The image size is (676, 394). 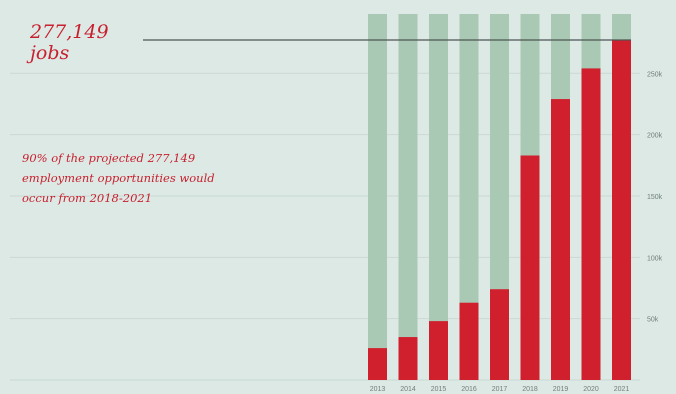 What do you see at coordinates (561, 389) in the screenshot?
I see `x-tick-label: 2019` at bounding box center [561, 389].